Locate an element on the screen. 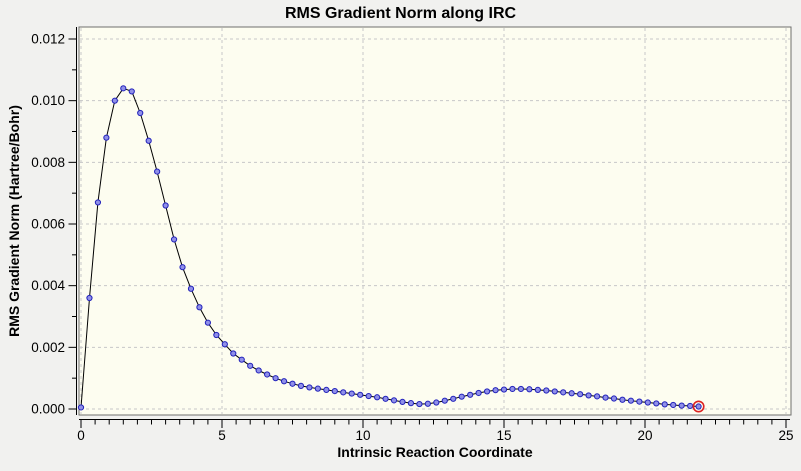 Image resolution: width=801 pixels, height=471 pixels. chart-title: RMS Gradient Norm along IRC is located at coordinates (400, 13).